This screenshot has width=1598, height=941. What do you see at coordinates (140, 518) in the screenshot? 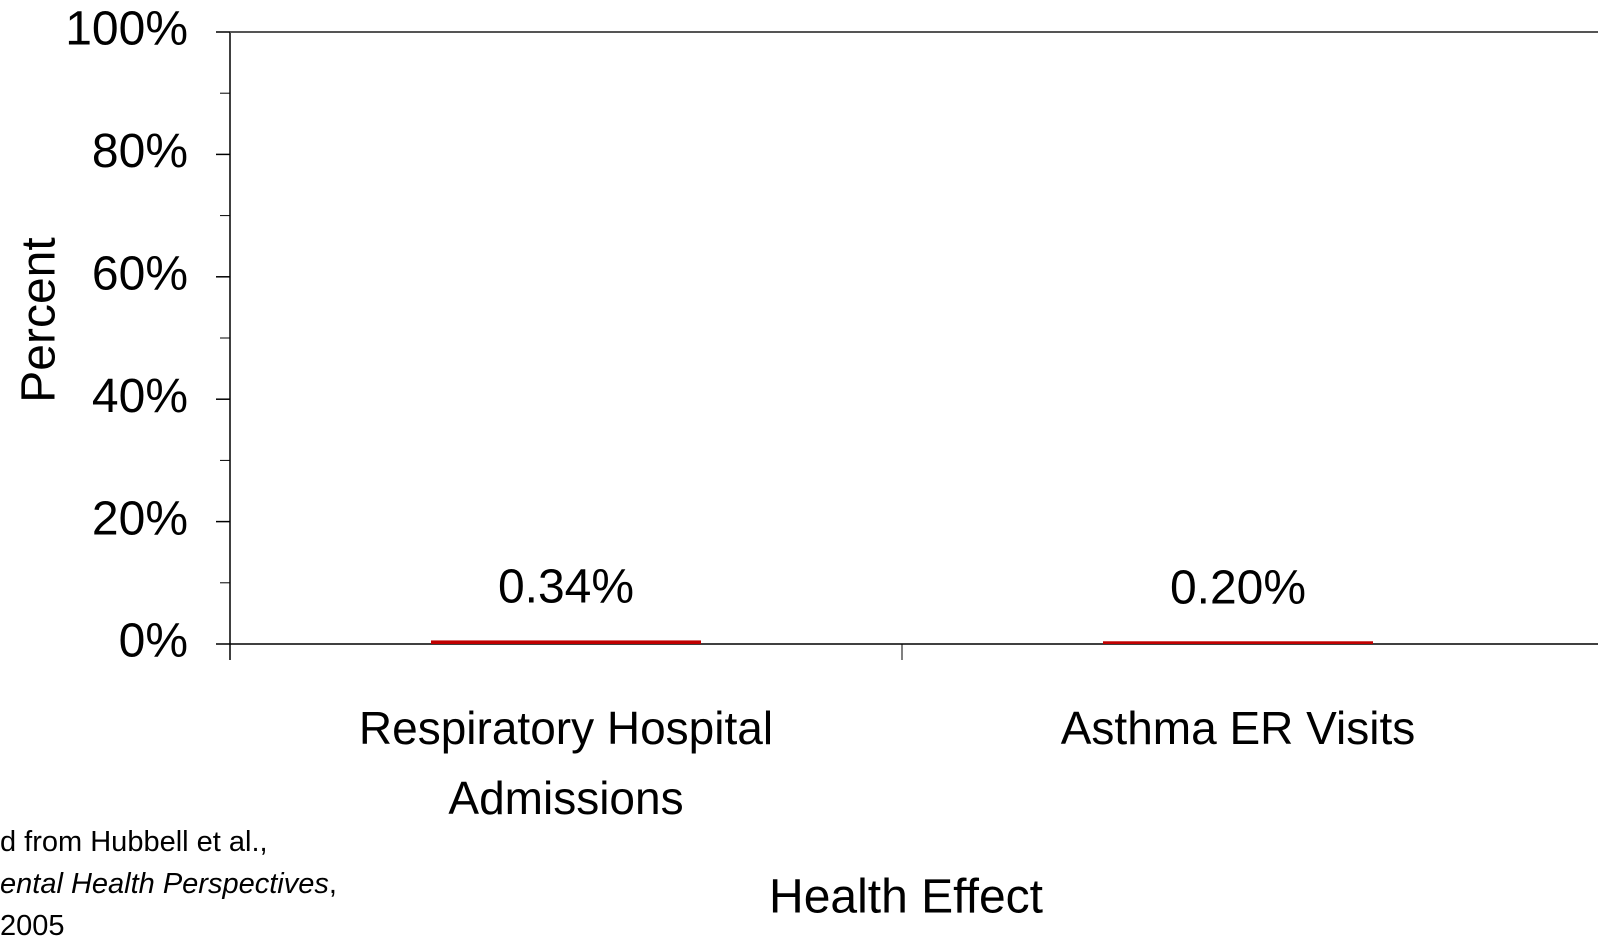
I see `y-tick-label: 20%` at bounding box center [140, 518].